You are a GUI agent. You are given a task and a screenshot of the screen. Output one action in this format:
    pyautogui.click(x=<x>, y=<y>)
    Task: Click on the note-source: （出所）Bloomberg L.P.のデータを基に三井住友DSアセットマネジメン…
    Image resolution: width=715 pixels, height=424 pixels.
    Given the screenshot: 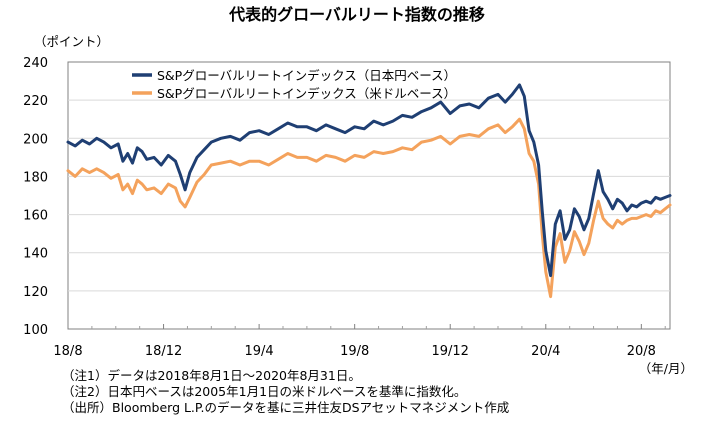 What is the action you would take?
    pyautogui.click(x=286, y=407)
    